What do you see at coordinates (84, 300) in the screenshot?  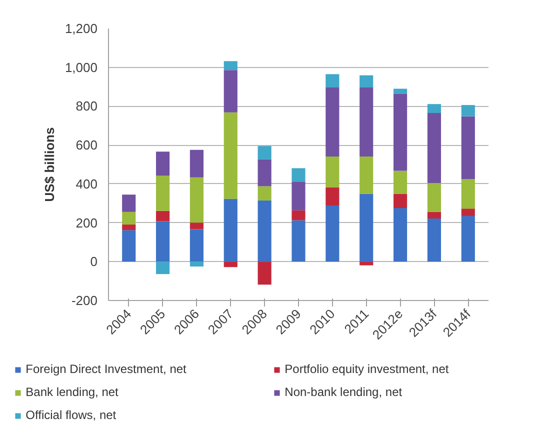 I see `y-tick-label: -200` at bounding box center [84, 300].